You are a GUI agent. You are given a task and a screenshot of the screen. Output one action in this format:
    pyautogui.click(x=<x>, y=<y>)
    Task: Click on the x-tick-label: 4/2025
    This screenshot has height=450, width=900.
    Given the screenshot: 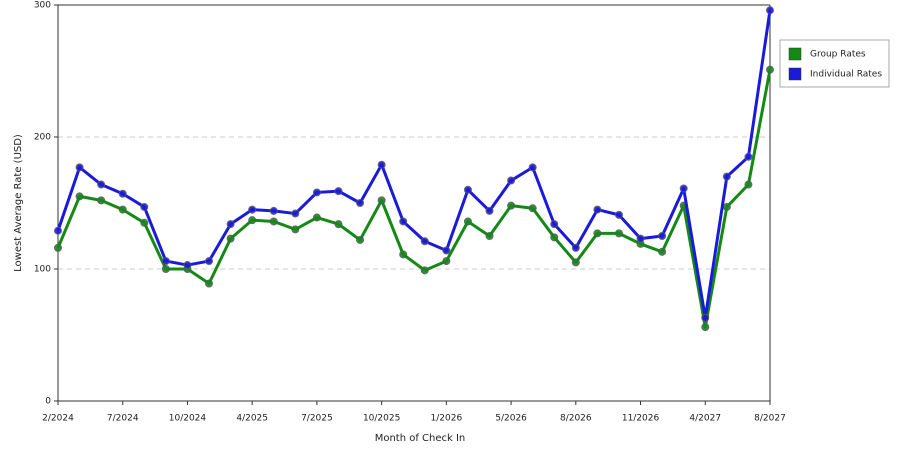 What is the action you would take?
    pyautogui.click(x=252, y=419)
    